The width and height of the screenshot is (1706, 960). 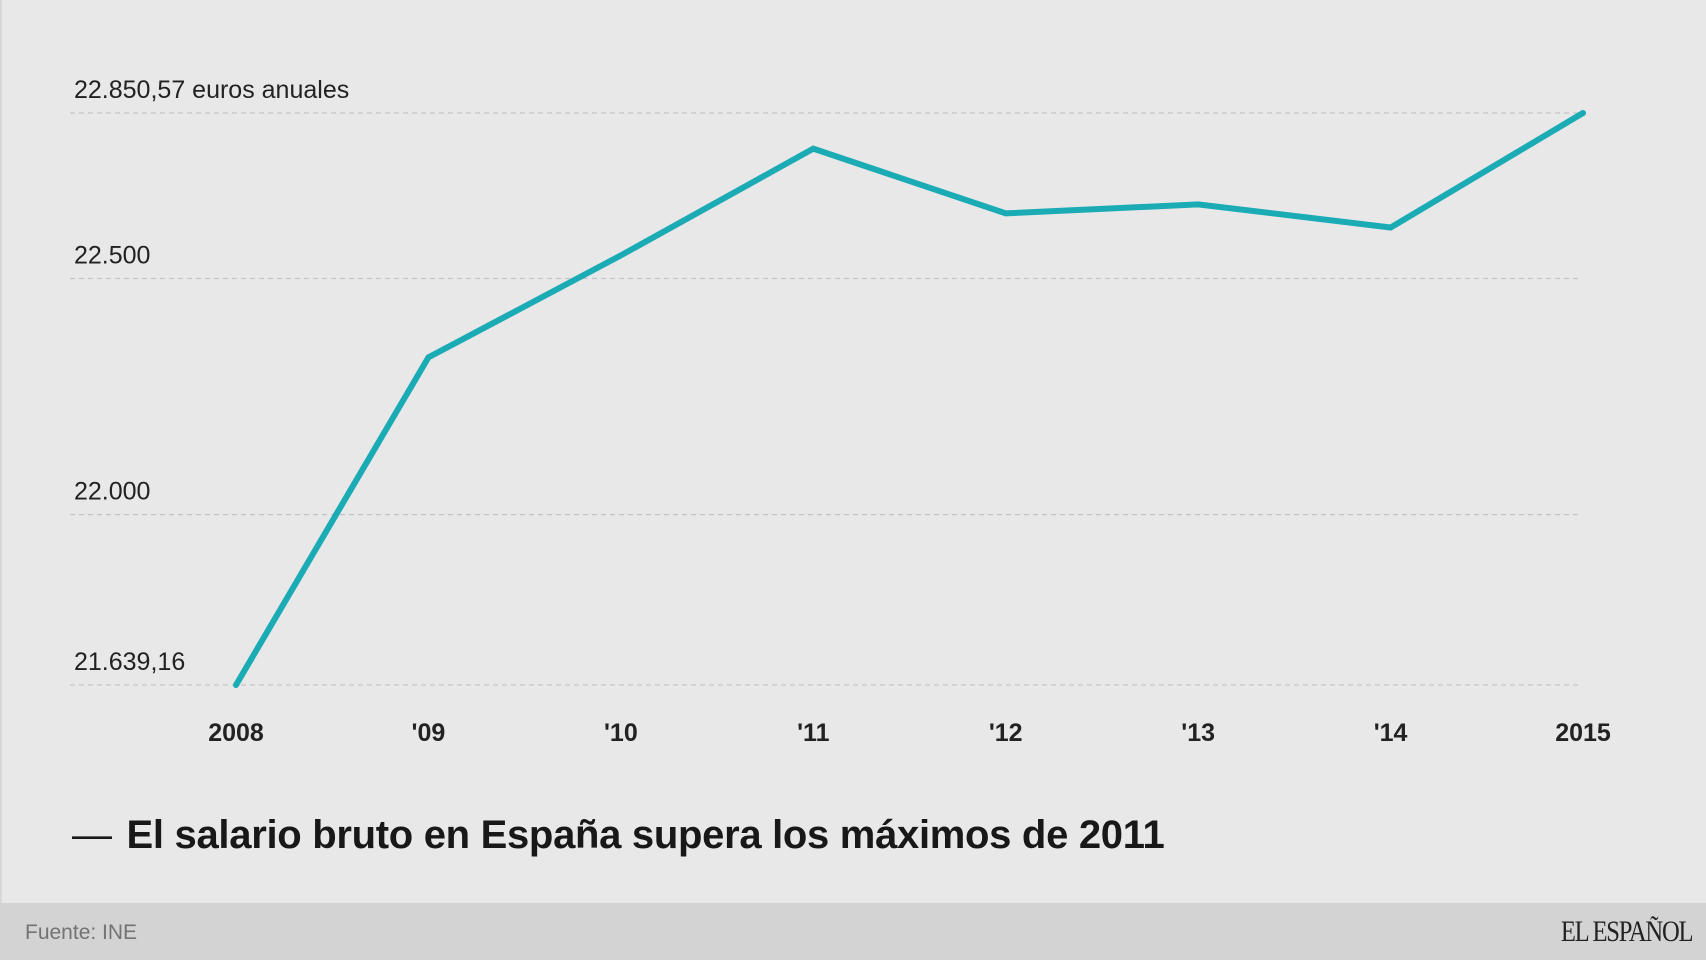 I want to click on x-tick-label: '12, so click(x=1006, y=733).